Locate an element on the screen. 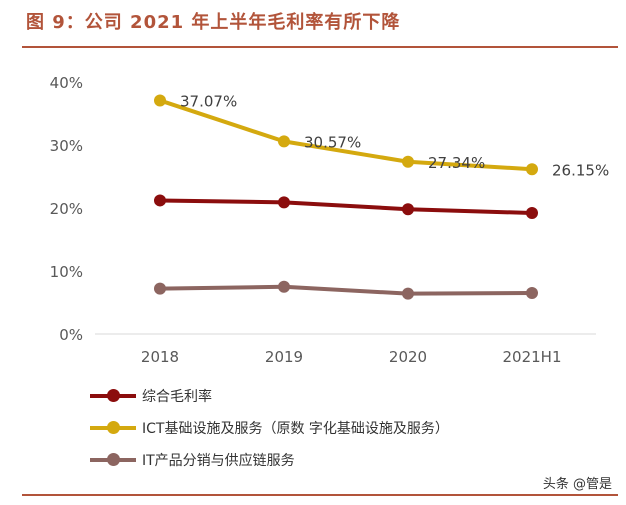  legend-item: IT产品分销与供应链服务 is located at coordinates (269, 460).